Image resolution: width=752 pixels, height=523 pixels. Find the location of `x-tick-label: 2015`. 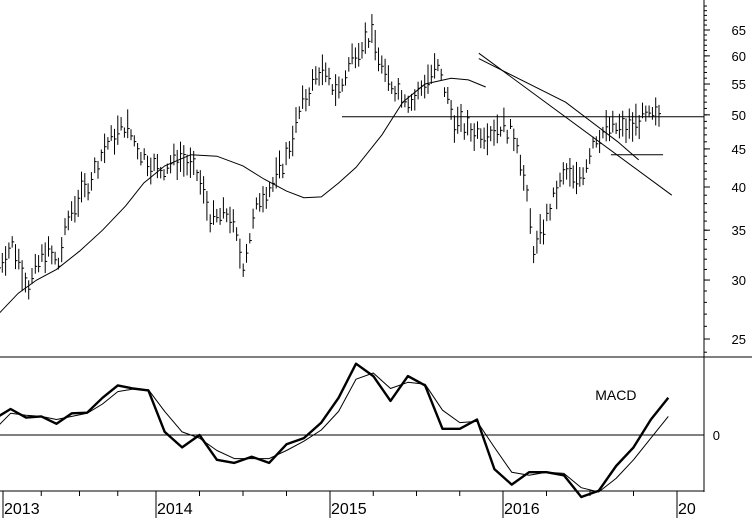

x-tick-label: 2015 is located at coordinates (349, 509).